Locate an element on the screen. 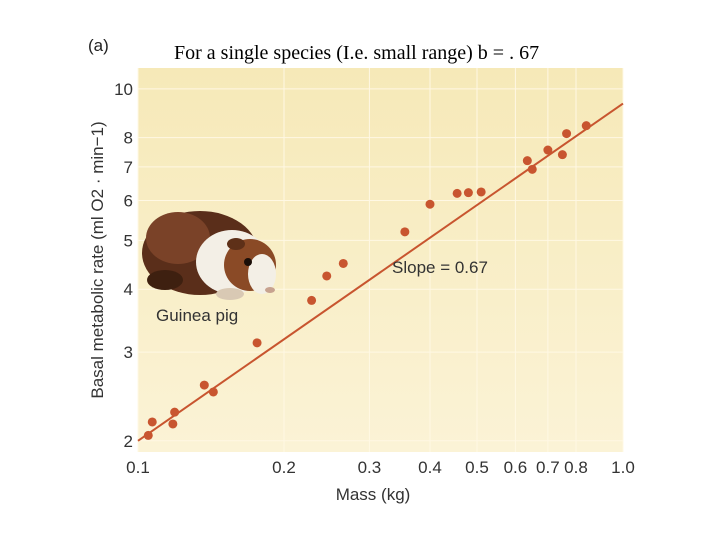 This screenshot has height=540, width=720. x-tick-label: 0.4 is located at coordinates (430, 467).